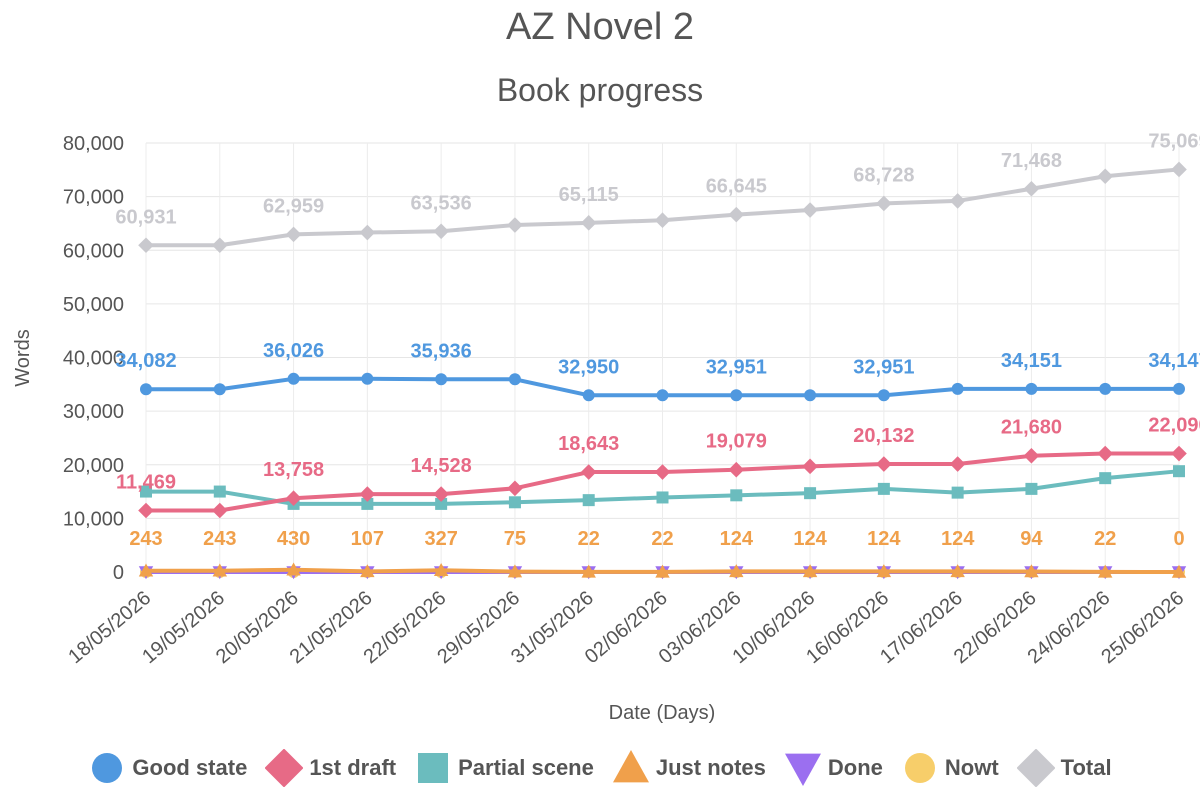 The image size is (1200, 800). What do you see at coordinates (1086, 767) in the screenshot?
I see `legend-label: Total` at bounding box center [1086, 767].